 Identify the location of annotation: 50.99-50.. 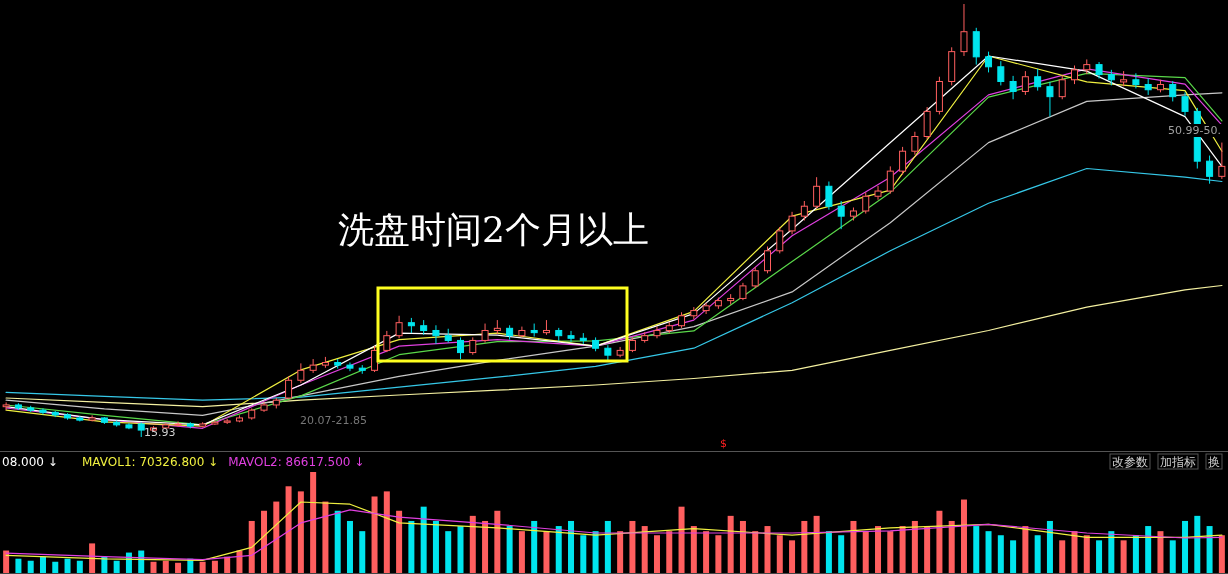
(1194, 130).